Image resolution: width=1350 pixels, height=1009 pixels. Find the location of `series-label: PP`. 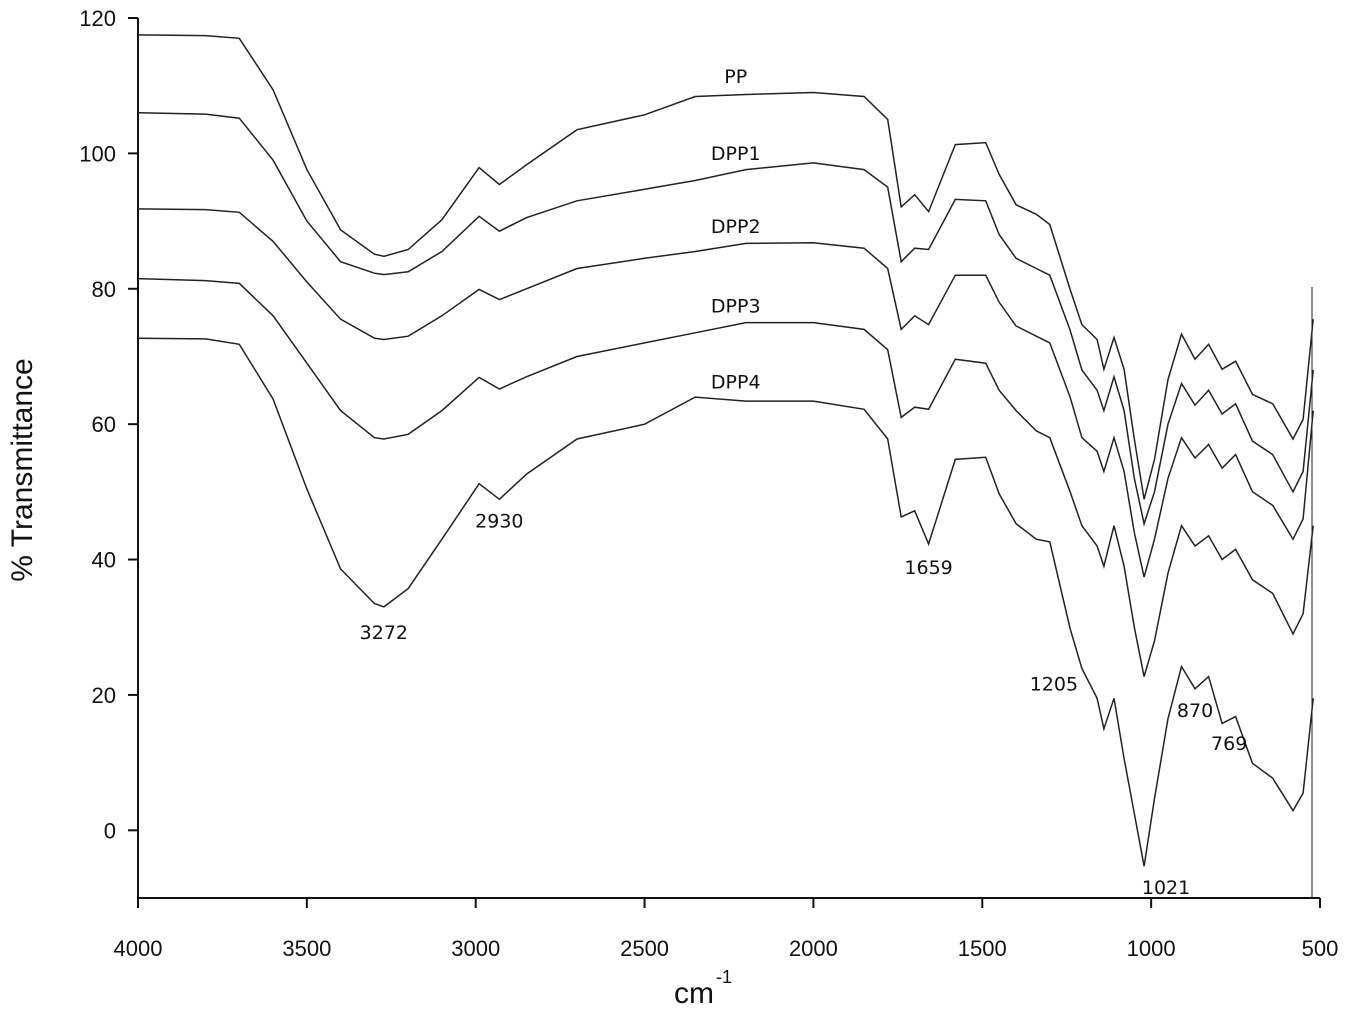

series-label: PP is located at coordinates (735, 77).